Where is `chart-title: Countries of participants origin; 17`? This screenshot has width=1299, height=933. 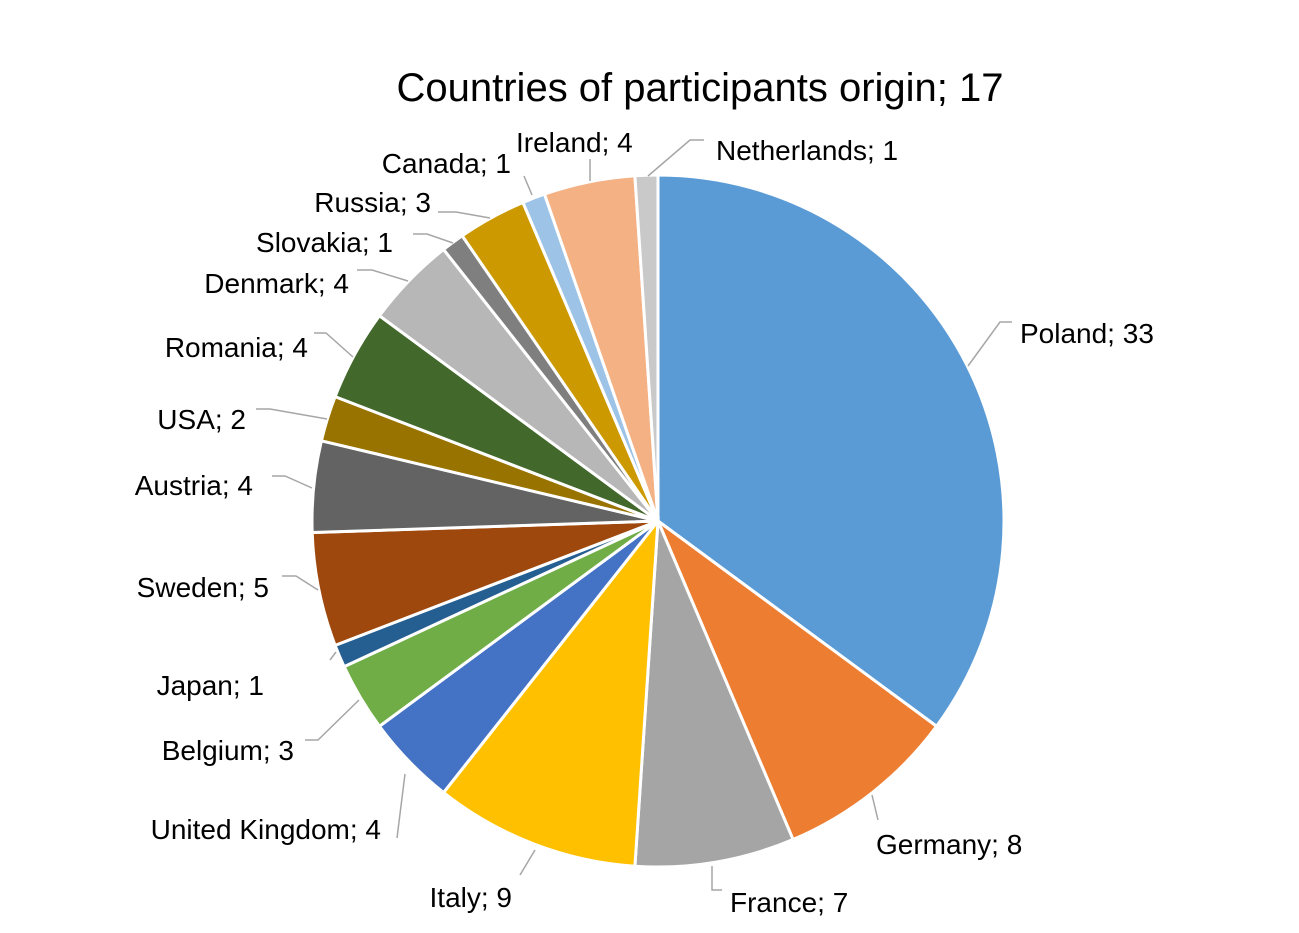
chart-title: Countries of participants origin; 17 is located at coordinates (700, 88).